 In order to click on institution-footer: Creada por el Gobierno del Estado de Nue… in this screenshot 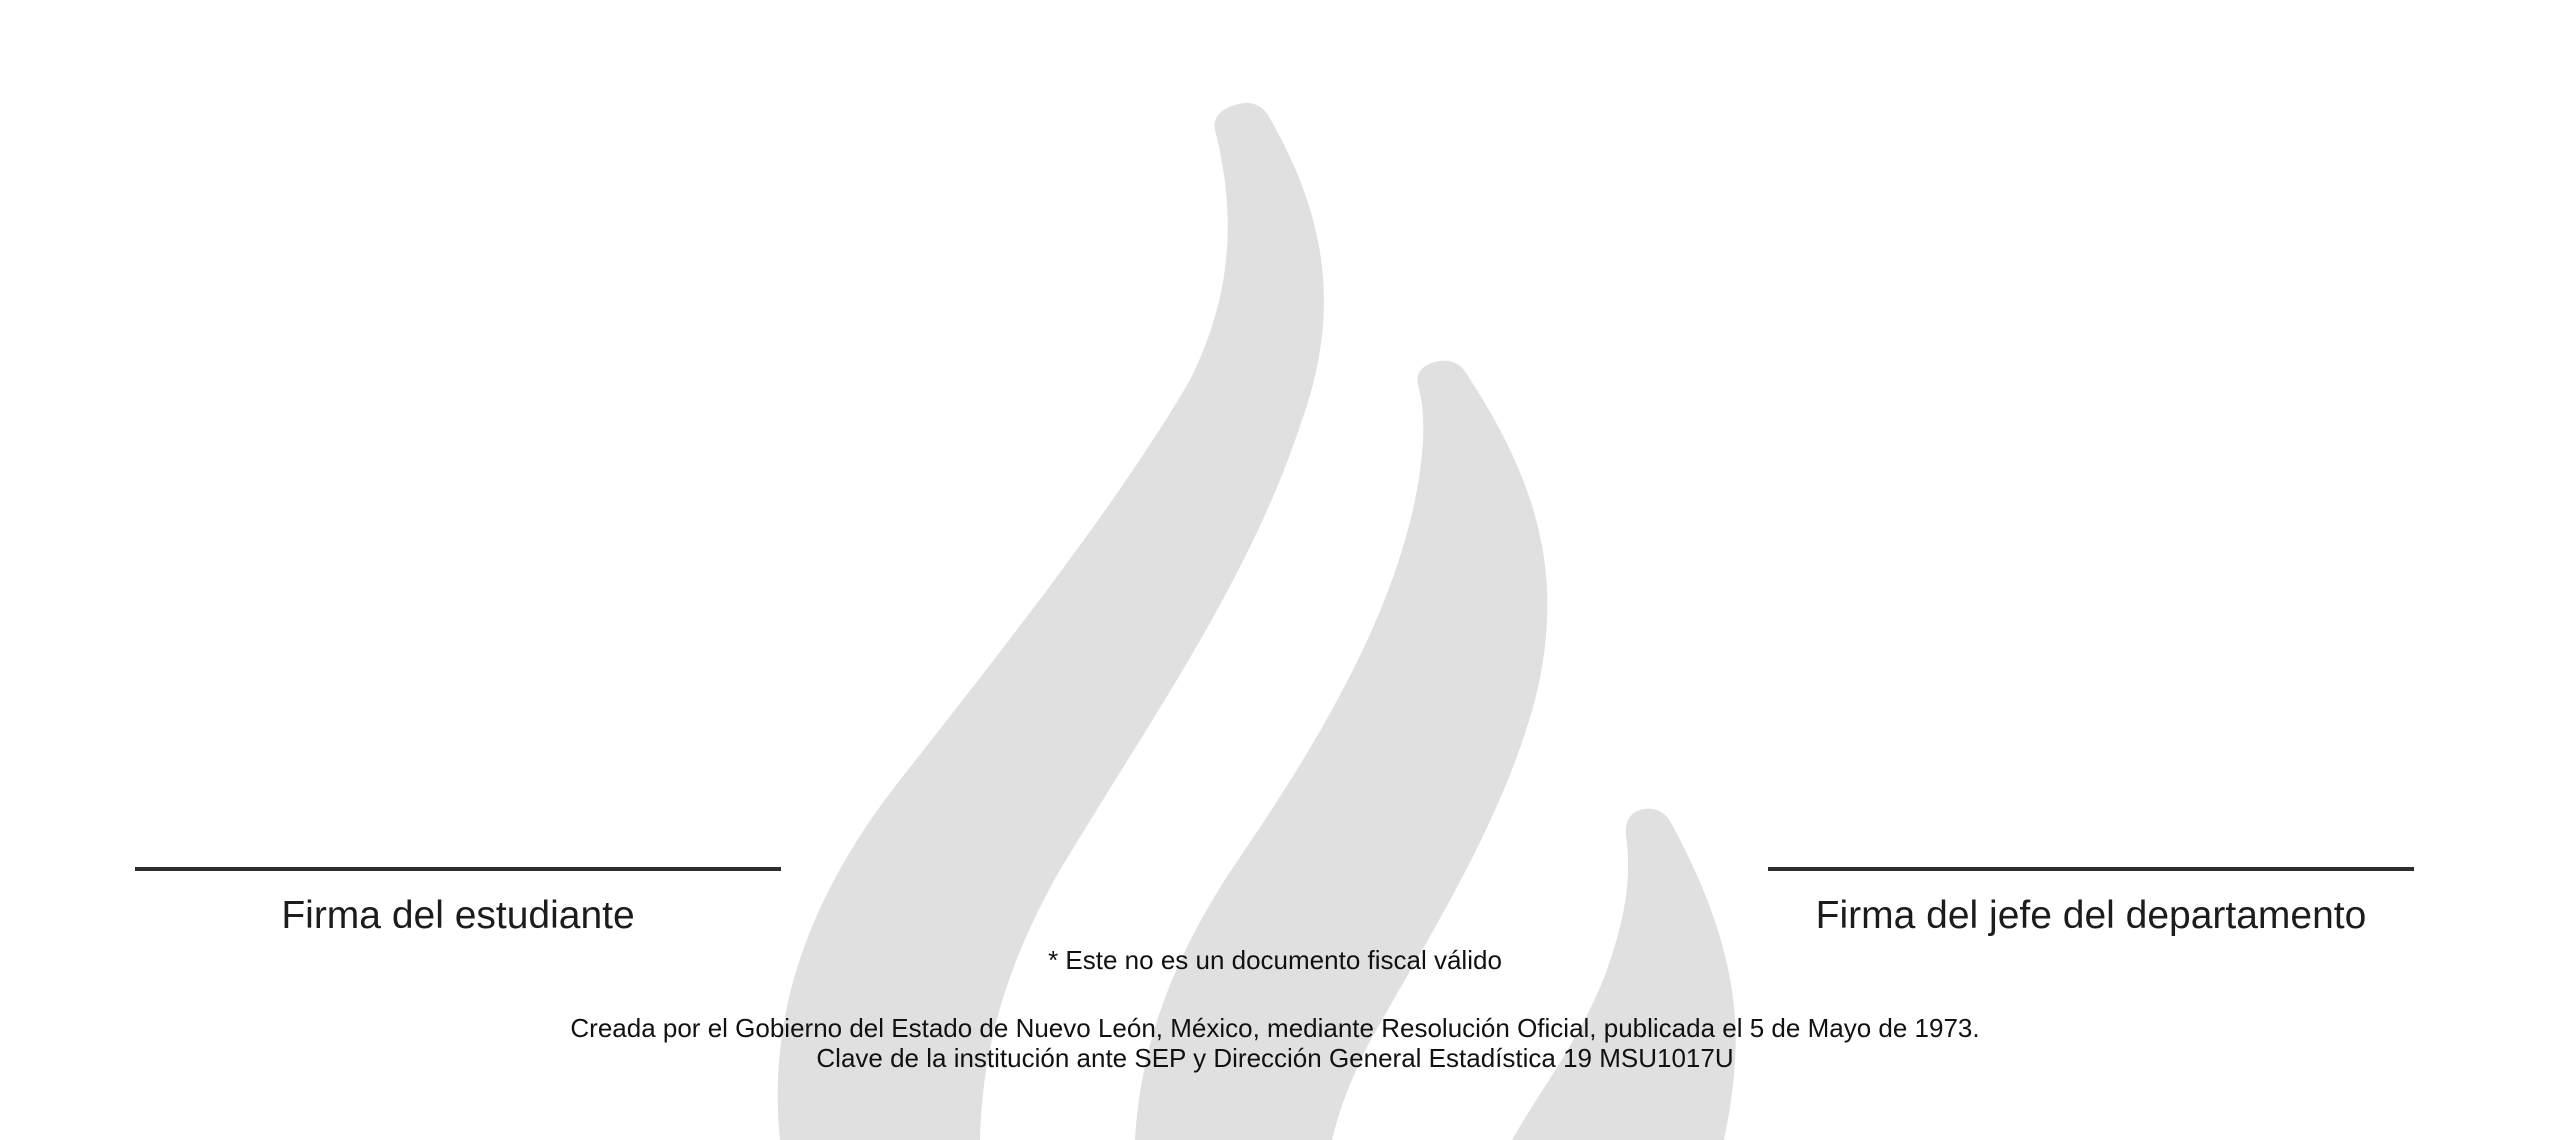, I will do `click(1275, 1043)`.